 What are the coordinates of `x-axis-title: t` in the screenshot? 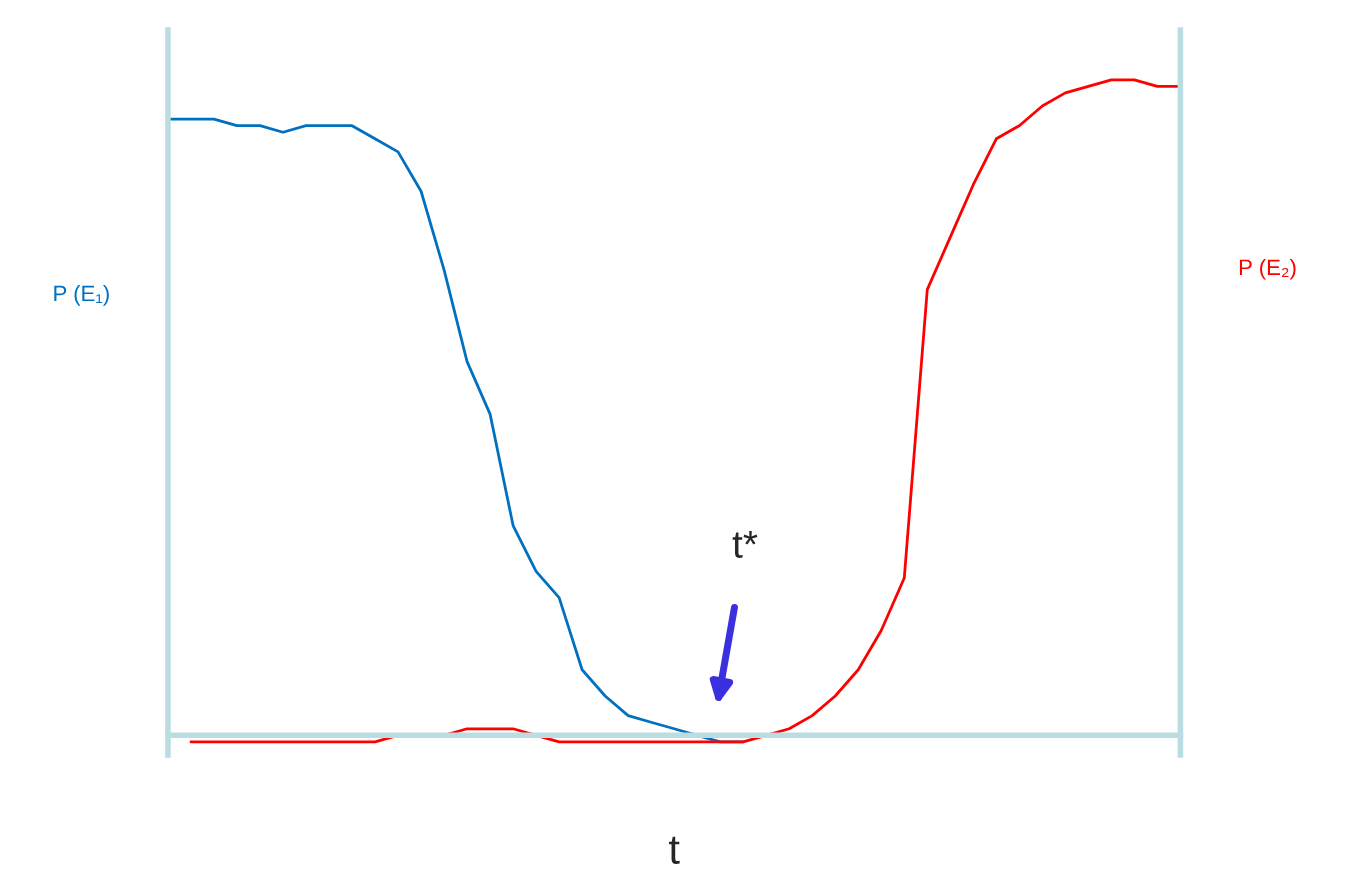 It's located at (674, 850).